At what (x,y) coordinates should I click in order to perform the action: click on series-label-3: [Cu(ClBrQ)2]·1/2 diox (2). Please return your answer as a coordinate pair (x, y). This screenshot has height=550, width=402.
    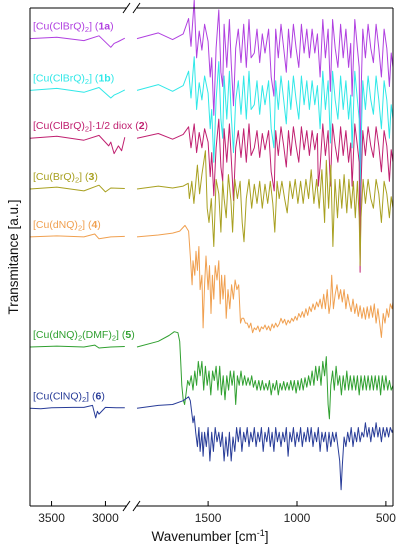
    Looking at the image, I should click on (90, 127).